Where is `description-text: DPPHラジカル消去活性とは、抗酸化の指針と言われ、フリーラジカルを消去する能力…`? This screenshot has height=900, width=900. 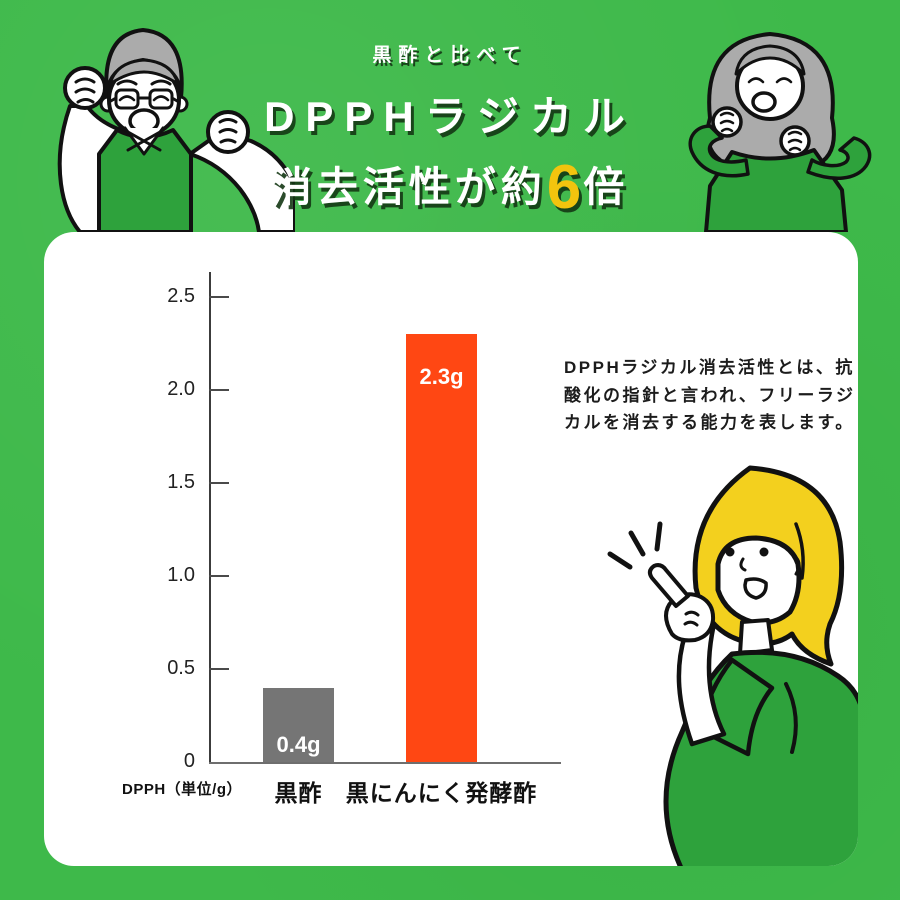 description-text: DPPHラジカル消去活性とは、抗酸化の指針と言われ、フリーラジカルを消去する能力… is located at coordinates (710, 395).